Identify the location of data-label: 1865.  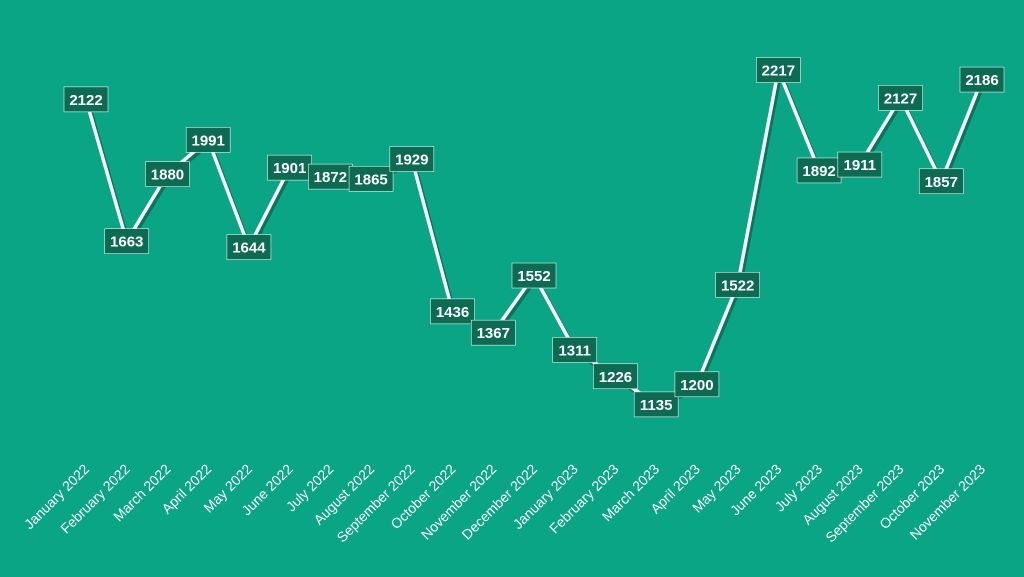
(371, 178).